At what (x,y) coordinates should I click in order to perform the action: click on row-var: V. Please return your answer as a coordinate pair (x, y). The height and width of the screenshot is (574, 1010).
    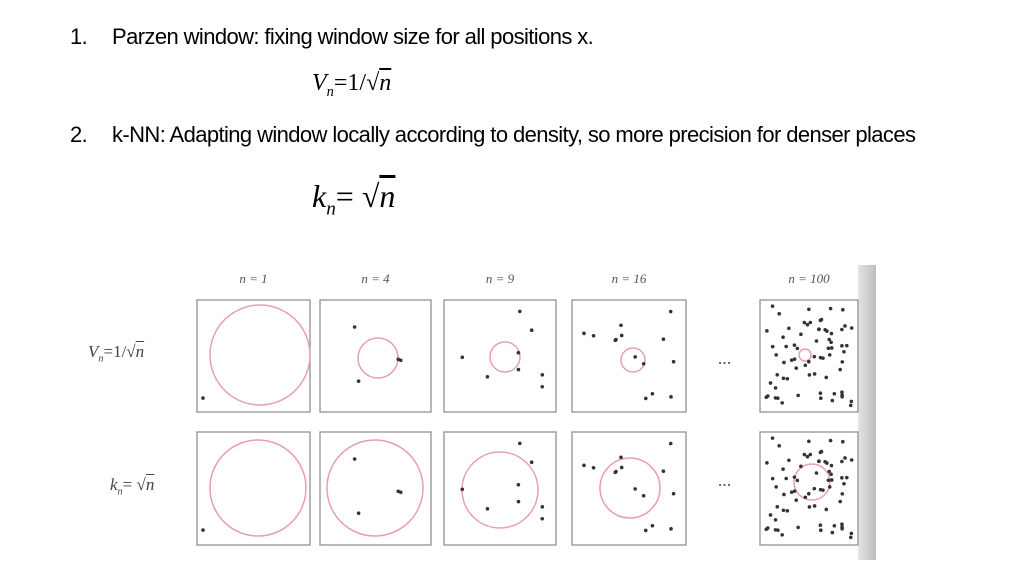
    Looking at the image, I should click on (93, 351).